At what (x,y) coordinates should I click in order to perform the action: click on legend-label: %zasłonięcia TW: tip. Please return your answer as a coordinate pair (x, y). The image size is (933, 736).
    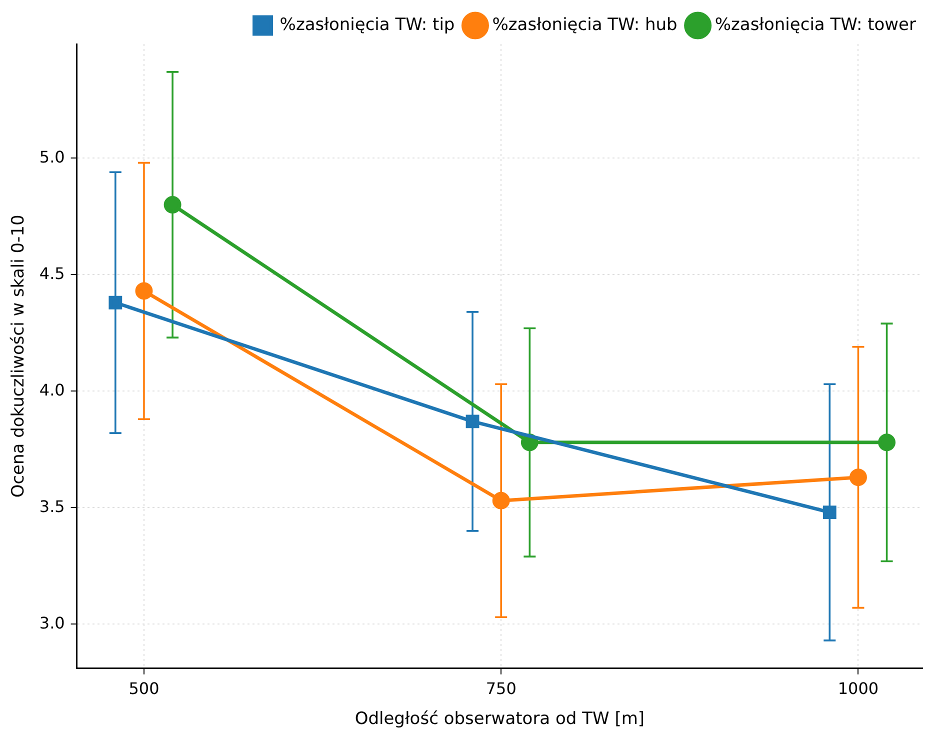
    Looking at the image, I should click on (367, 24).